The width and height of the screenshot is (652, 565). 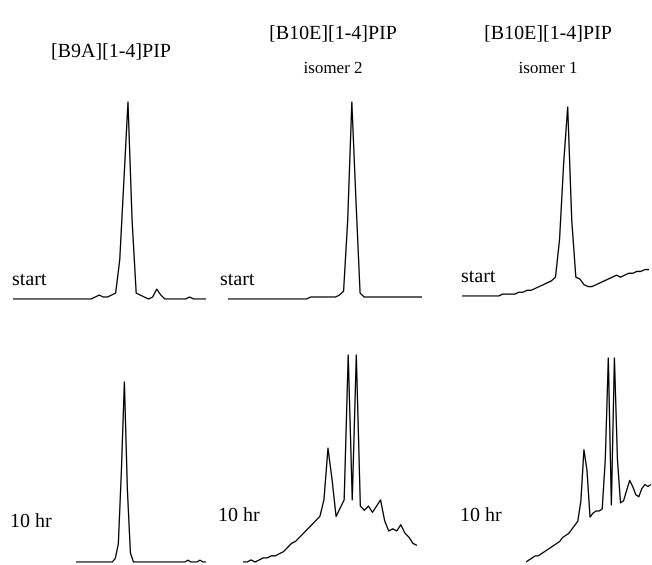 I want to click on annotation: 10 hr, so click(x=239, y=515).